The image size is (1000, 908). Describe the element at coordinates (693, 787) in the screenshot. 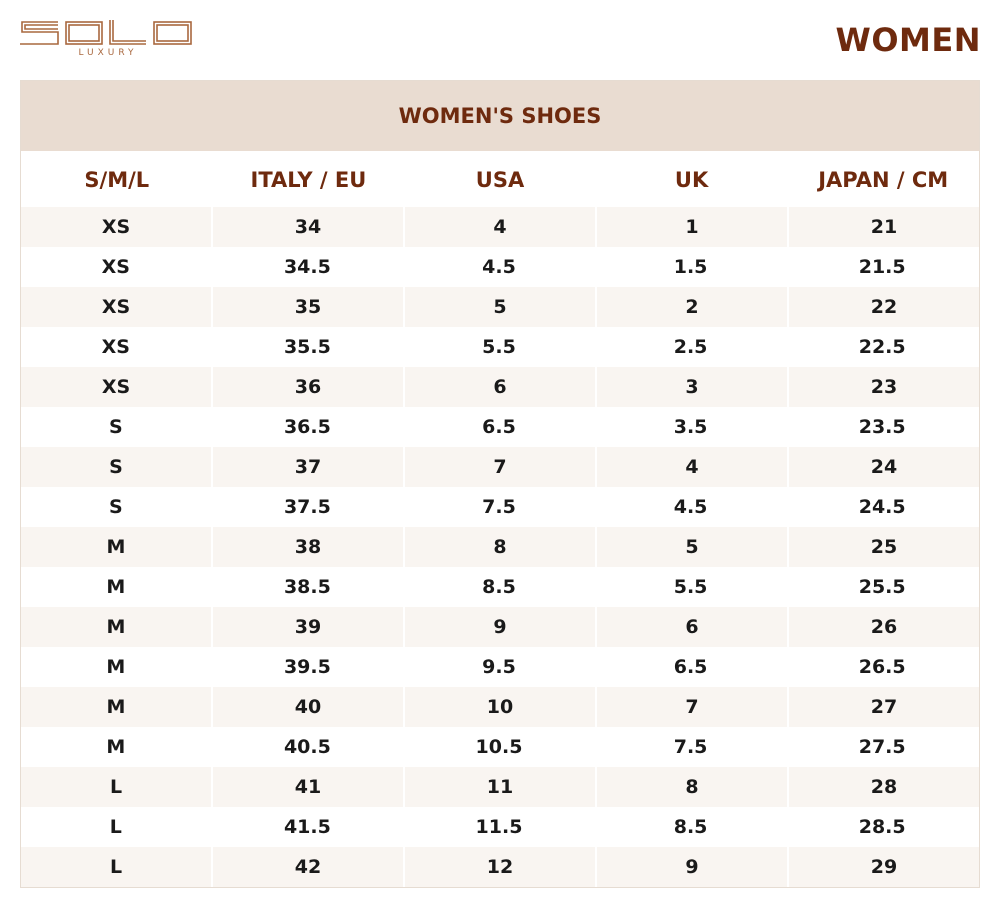

I see `cell-uk: 8` at that location.